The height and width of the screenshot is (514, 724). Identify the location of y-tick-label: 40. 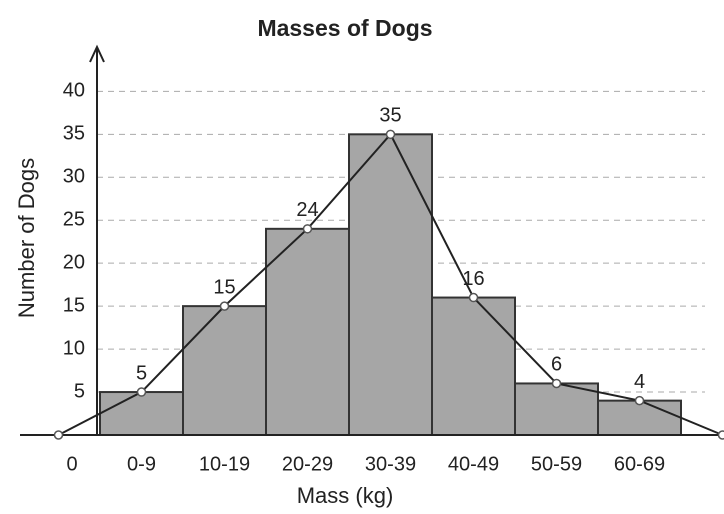
(74, 91).